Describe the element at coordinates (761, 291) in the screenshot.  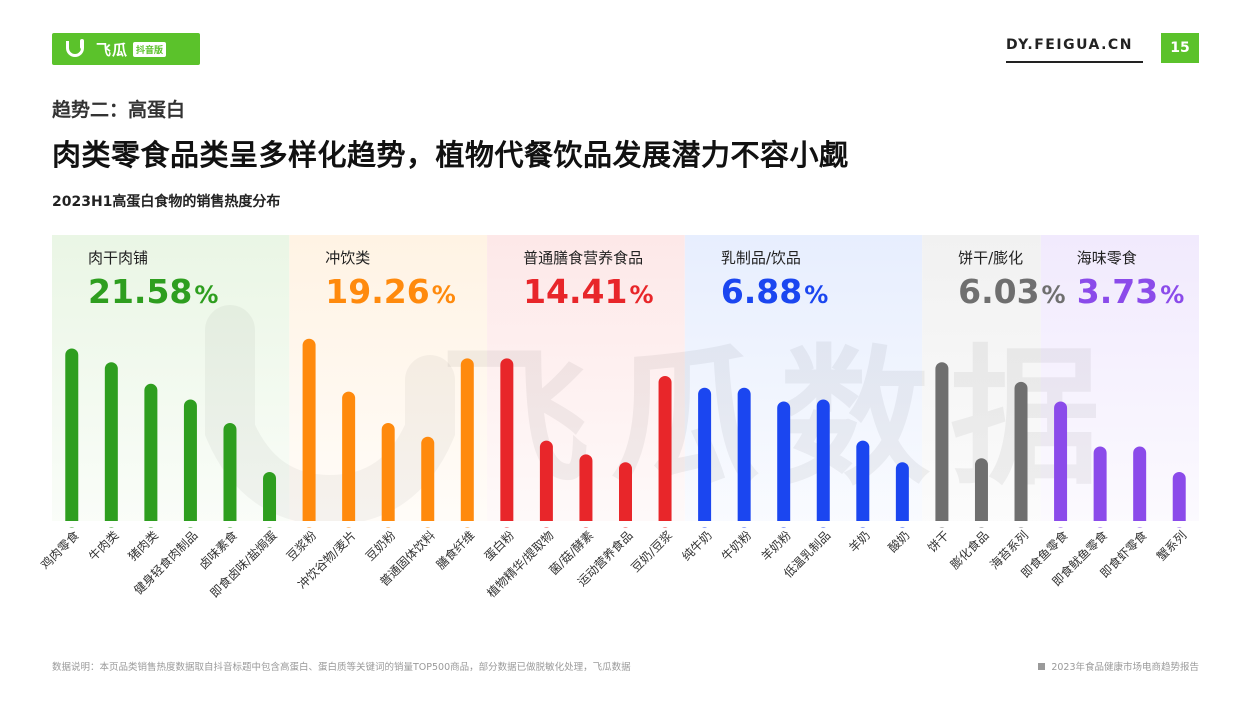
I see `group-share-value: 6.88` at that location.